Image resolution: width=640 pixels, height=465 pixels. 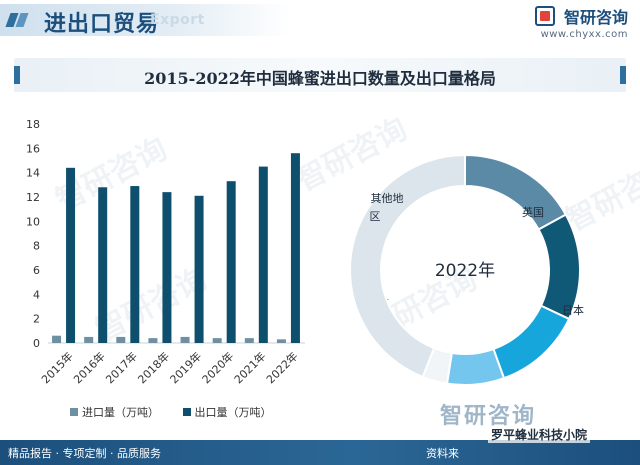 What do you see at coordinates (36, 343) in the screenshot?
I see `y-tick-label: 0` at bounding box center [36, 343].